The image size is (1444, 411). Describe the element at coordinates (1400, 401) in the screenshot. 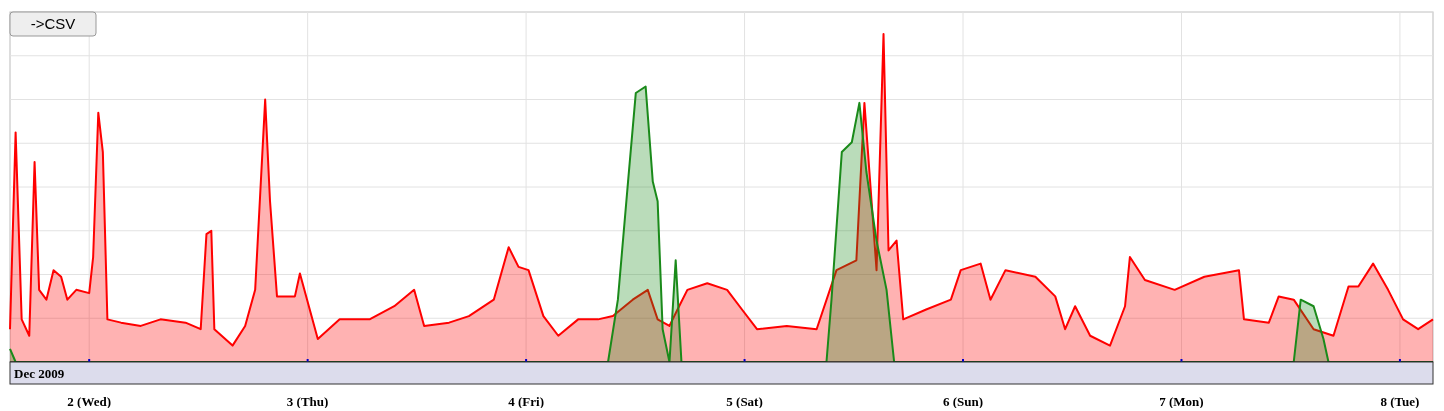

I see `x-tick-label: 8 (Tue)` at that location.